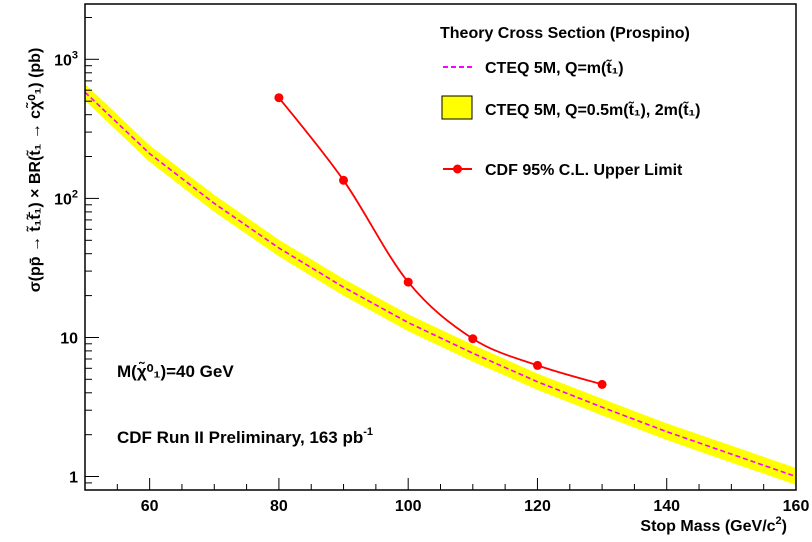 The width and height of the screenshot is (812, 542). I want to click on y-tick-label-1000: 10³, so click(66, 59).